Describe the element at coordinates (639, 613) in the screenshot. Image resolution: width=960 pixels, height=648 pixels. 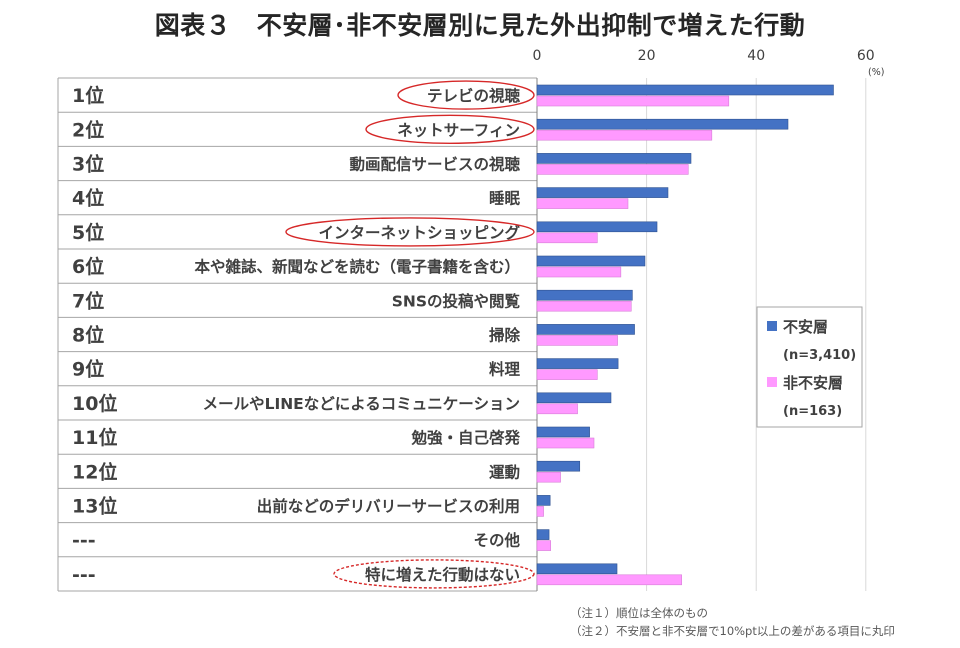
I see `footnote-1: （注１）順位は全体のもの` at that location.